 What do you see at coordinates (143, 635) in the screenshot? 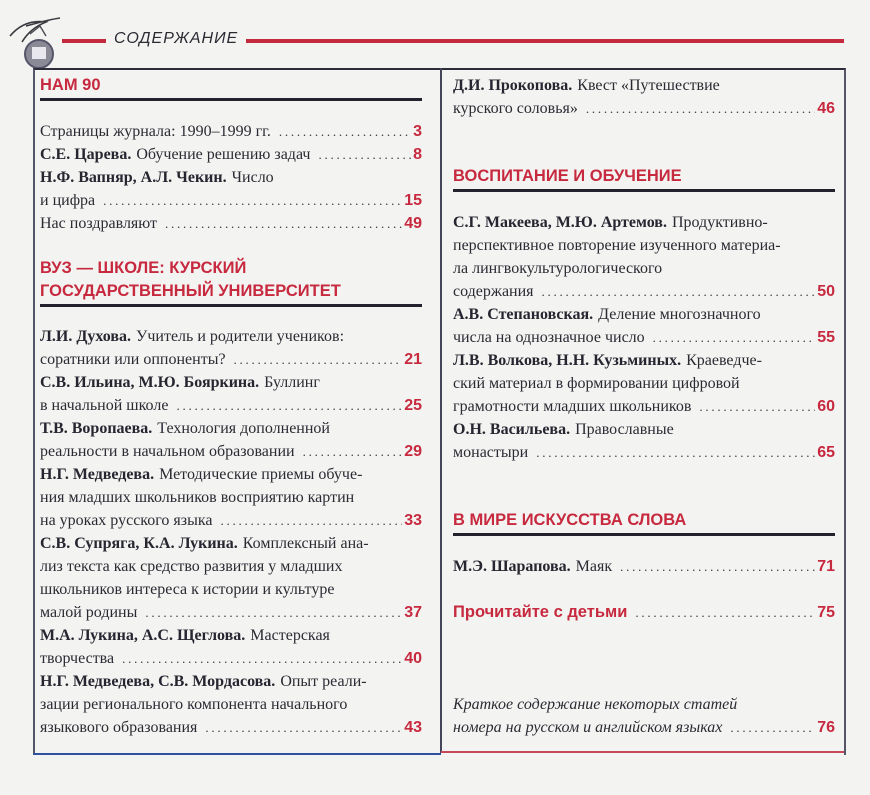
I see `entry-authors: М.А. Лукина, А.С. Щеглова.` at bounding box center [143, 635].